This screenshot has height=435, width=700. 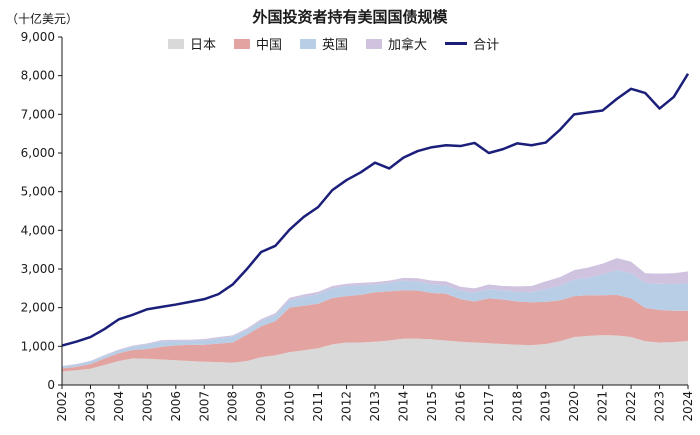 What do you see at coordinates (147, 406) in the screenshot?
I see `x-tick-label: 2005` at bounding box center [147, 406].